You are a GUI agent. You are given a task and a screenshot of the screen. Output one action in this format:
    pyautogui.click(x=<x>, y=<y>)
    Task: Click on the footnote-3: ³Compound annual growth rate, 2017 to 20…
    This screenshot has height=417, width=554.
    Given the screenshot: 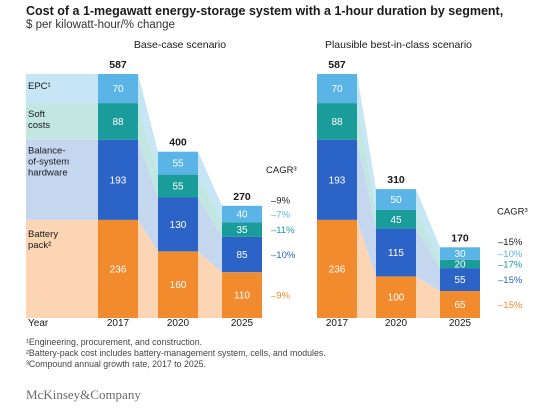 What is the action you would take?
    pyautogui.click(x=116, y=364)
    